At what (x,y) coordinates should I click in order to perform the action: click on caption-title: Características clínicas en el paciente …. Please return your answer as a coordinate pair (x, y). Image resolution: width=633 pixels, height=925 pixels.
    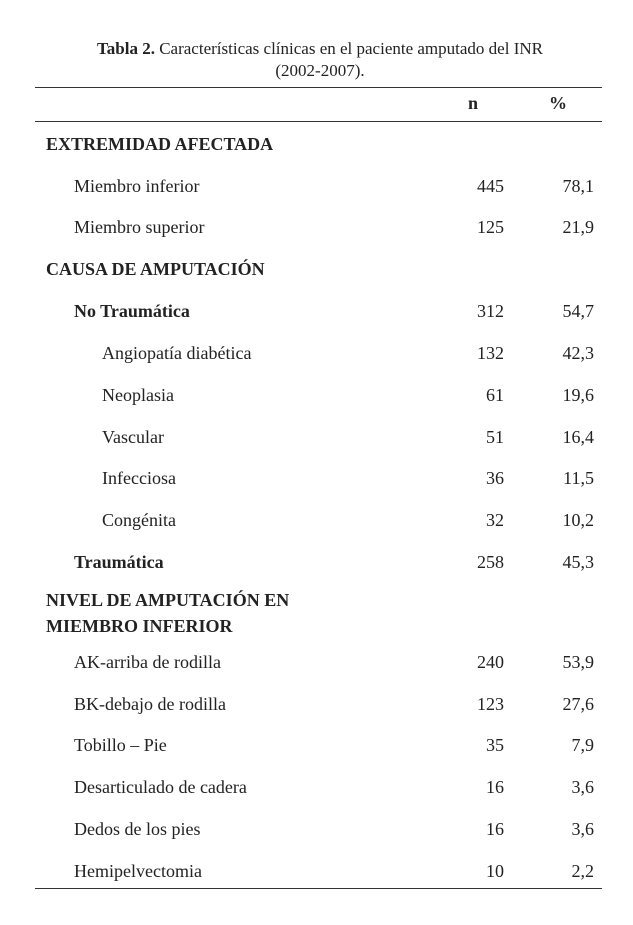
    Looking at the image, I should click on (348, 48).